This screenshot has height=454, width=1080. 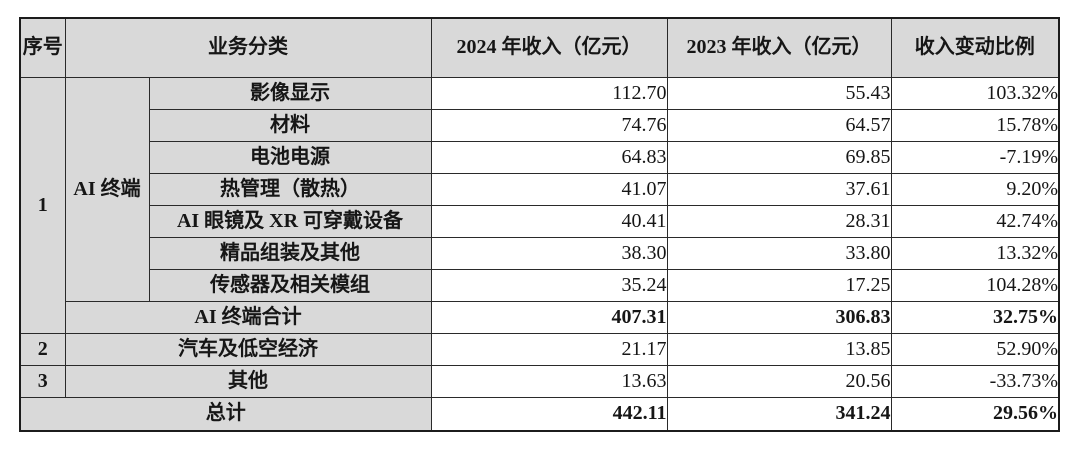 What do you see at coordinates (42, 381) in the screenshot?
I see `serial-cell-3: 3` at bounding box center [42, 381].